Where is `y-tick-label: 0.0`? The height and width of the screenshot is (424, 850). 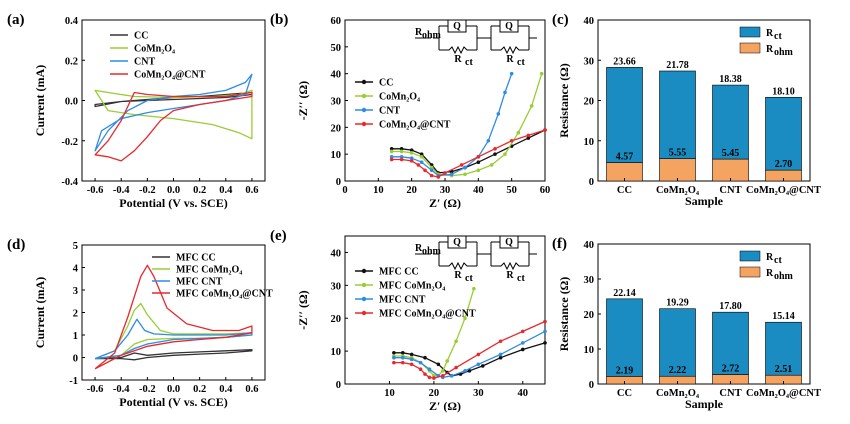 y-tick-label: 0.0 is located at coordinates (71, 102).